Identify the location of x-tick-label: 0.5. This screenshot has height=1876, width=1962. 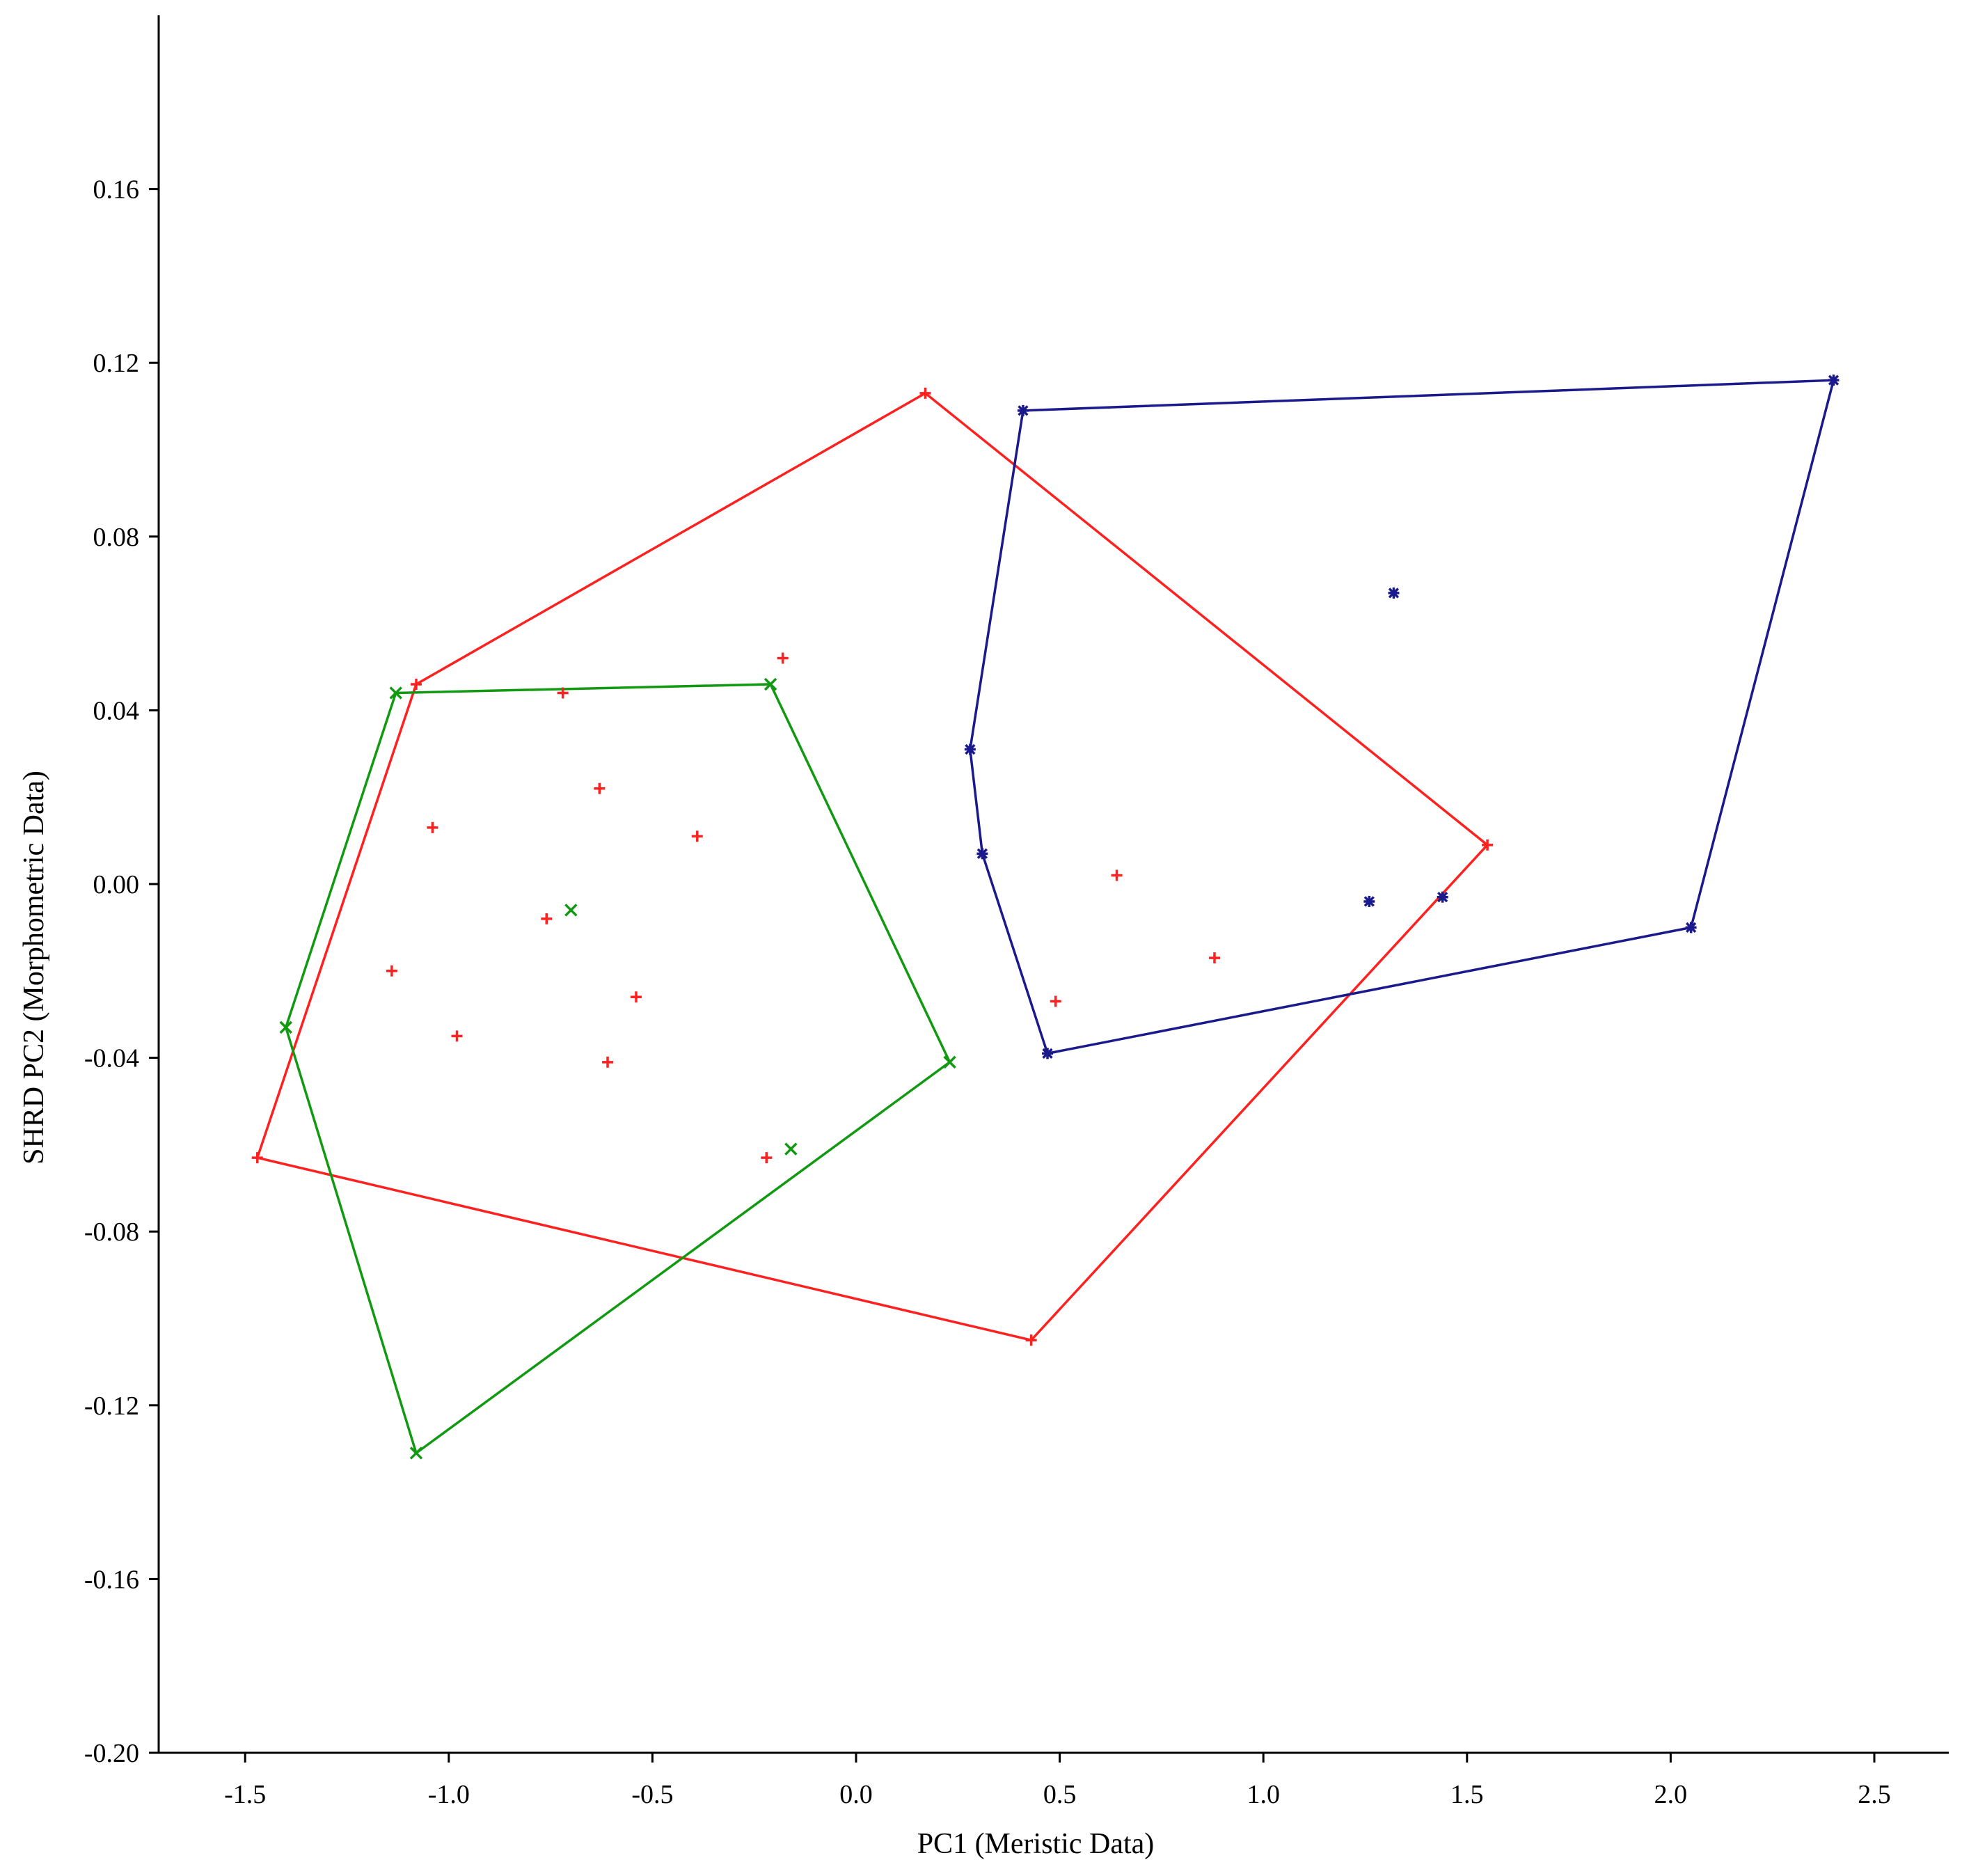
(1060, 1794).